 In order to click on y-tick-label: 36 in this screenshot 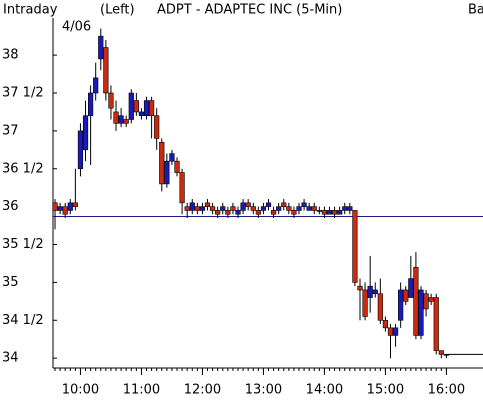, I will do `click(10, 206)`.